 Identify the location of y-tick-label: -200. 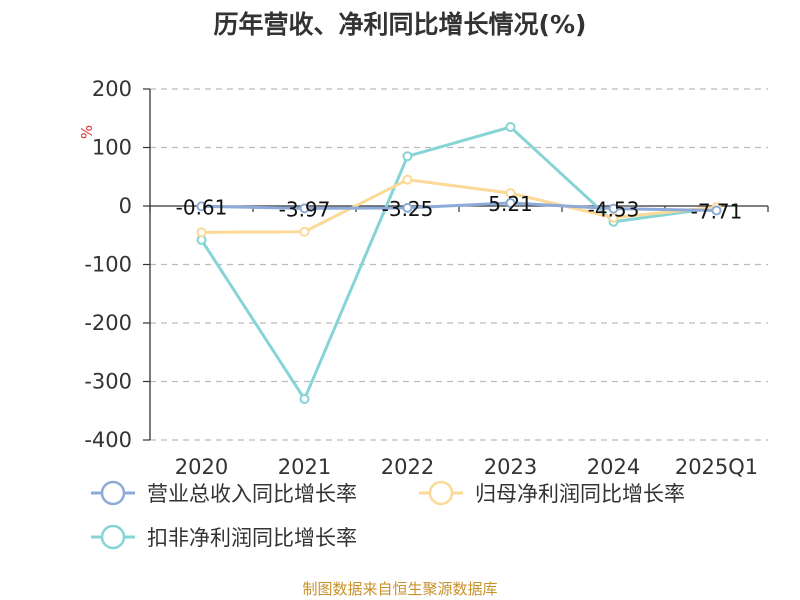
(108, 323).